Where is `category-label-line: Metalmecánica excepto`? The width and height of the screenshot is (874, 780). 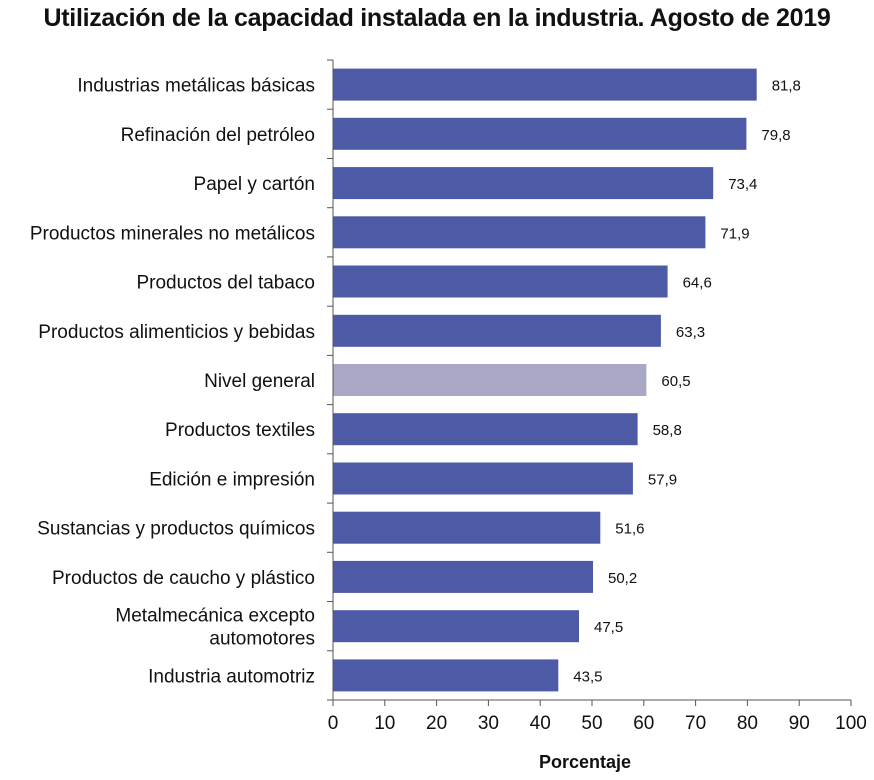 category-label-line: Metalmecánica excepto is located at coordinates (215, 616).